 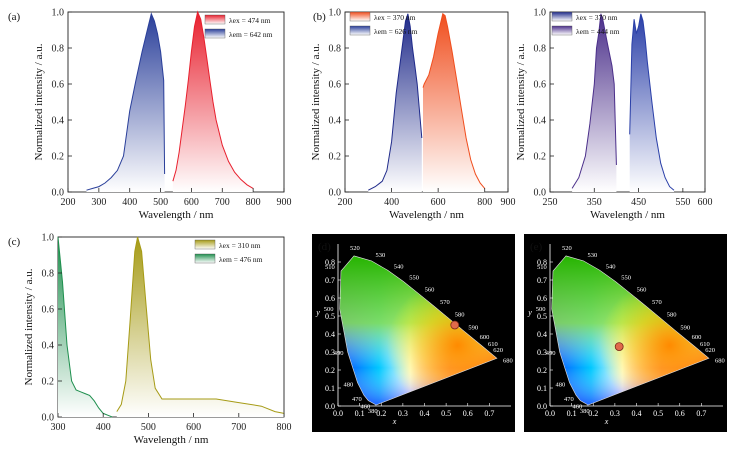 What do you see at coordinates (637, 413) in the screenshot?
I see `x-tick-label: 0.4` at bounding box center [637, 413].